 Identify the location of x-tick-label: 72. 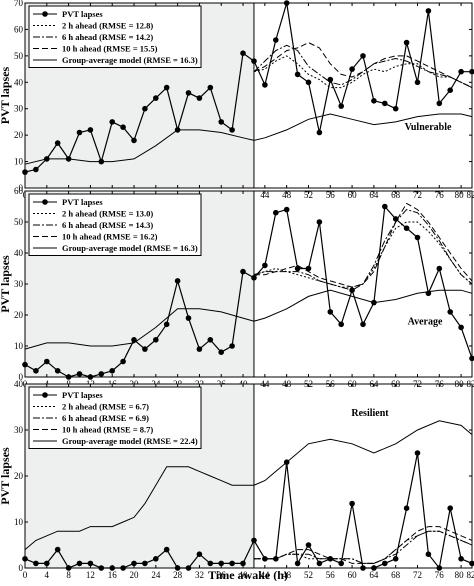
(417, 575).